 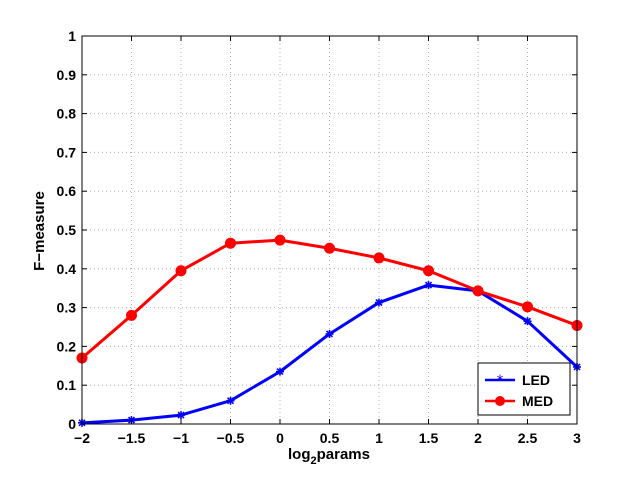 I want to click on y-tick-label: 0.5, so click(x=67, y=230).